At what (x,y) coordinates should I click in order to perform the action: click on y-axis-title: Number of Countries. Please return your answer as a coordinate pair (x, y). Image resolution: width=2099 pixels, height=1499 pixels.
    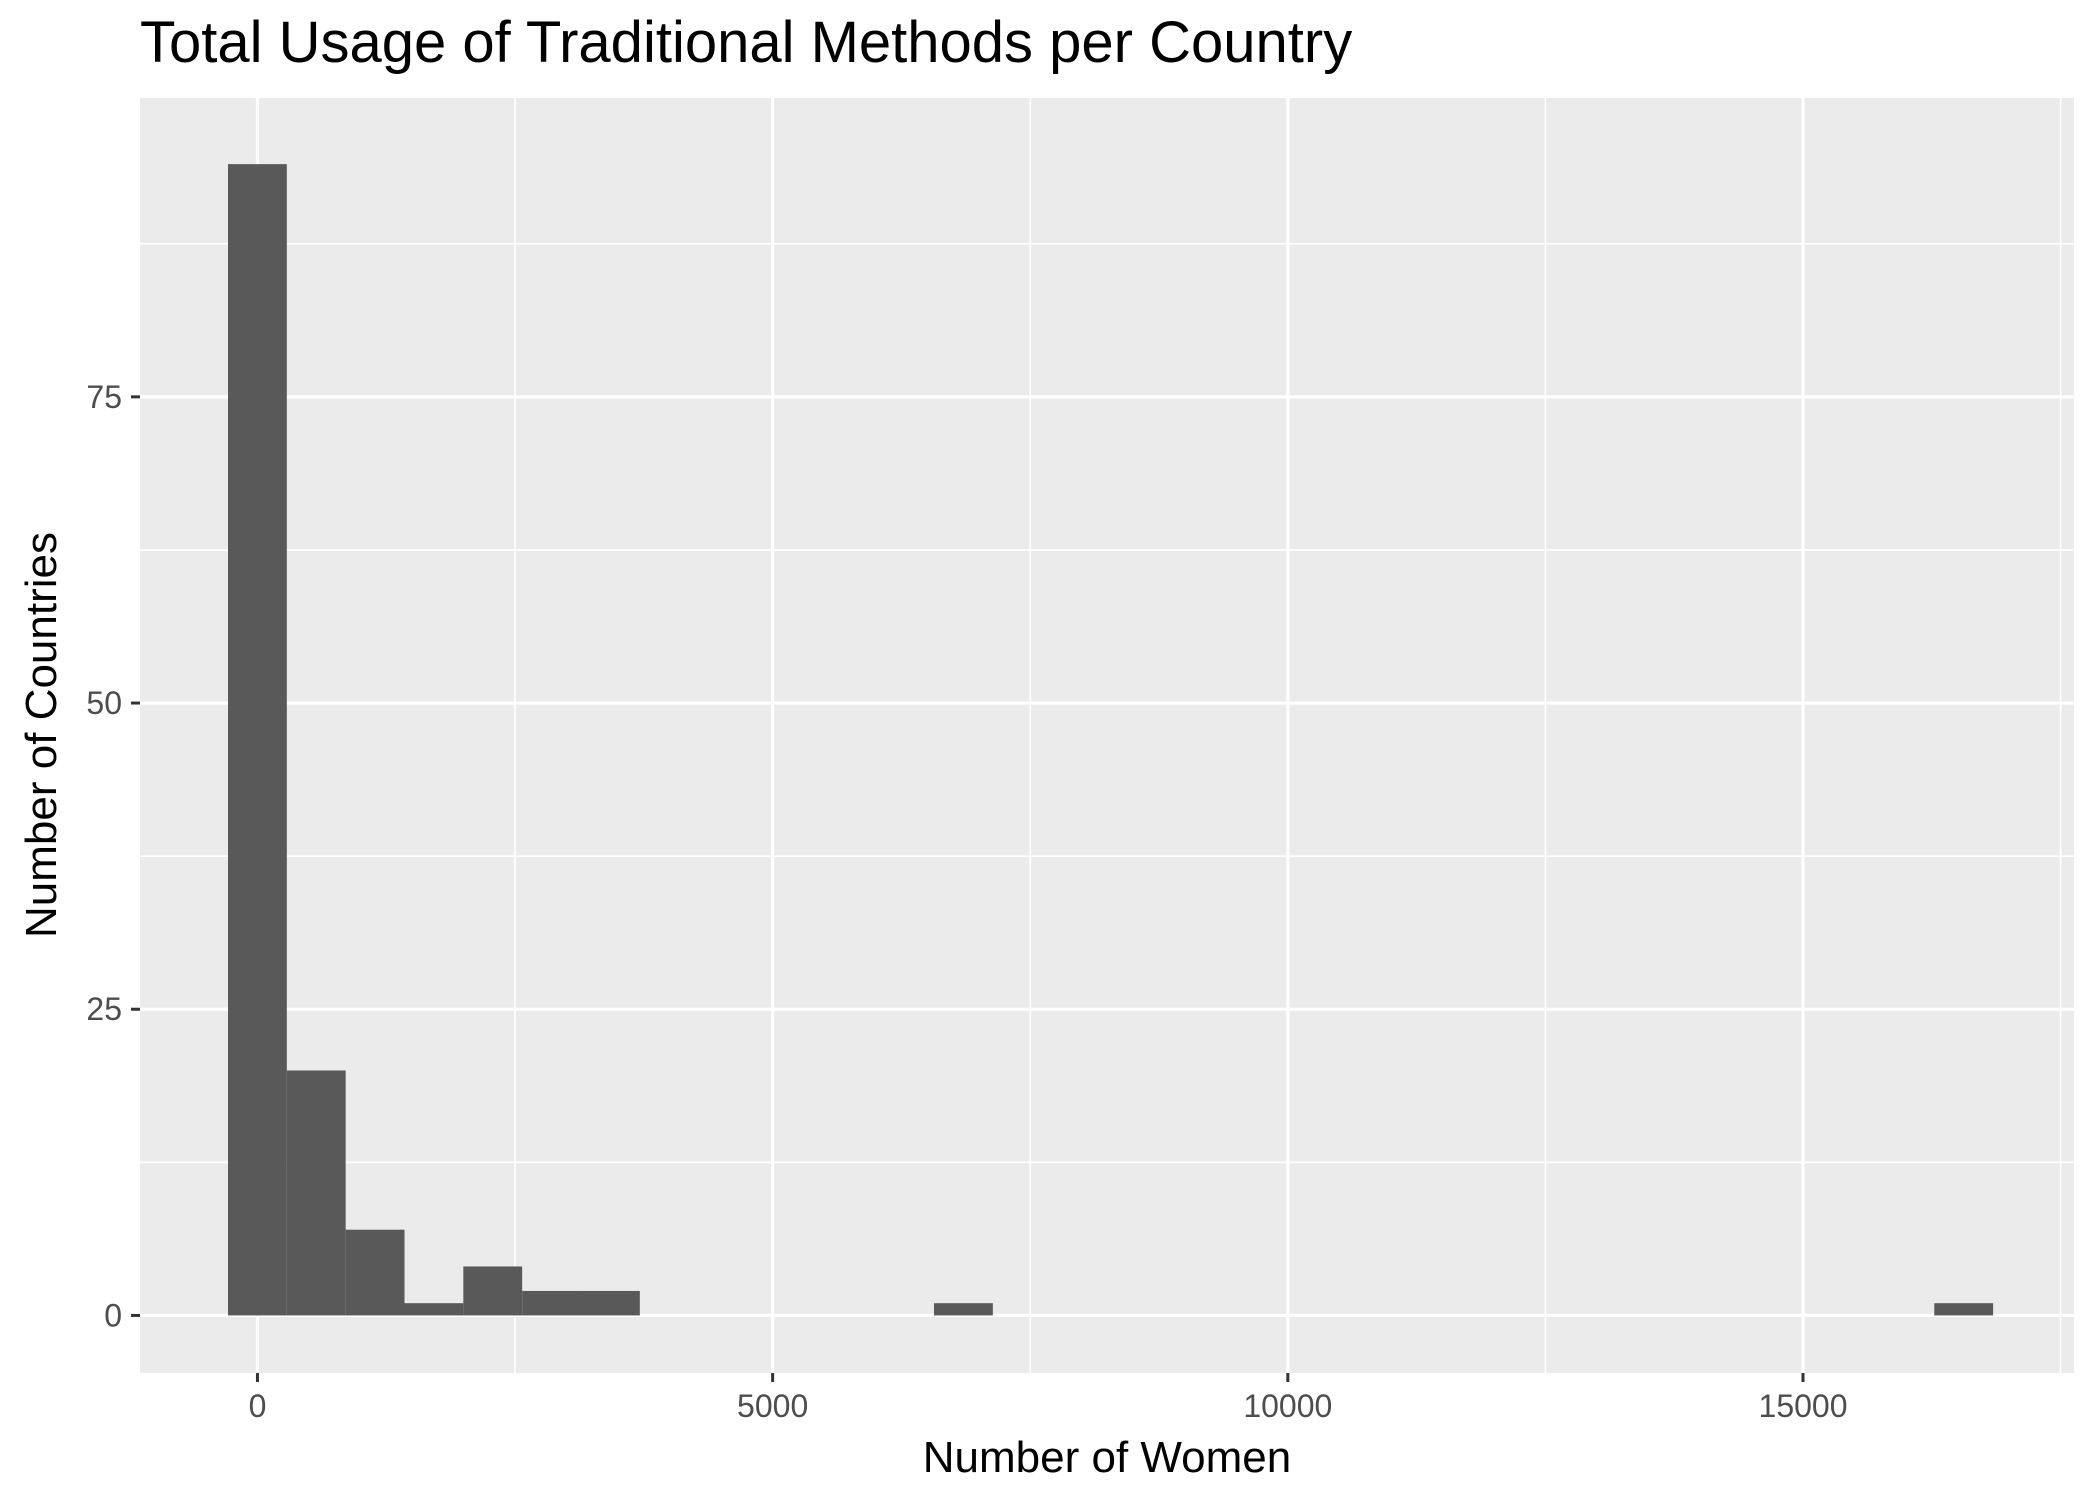
    Looking at the image, I should click on (41, 735).